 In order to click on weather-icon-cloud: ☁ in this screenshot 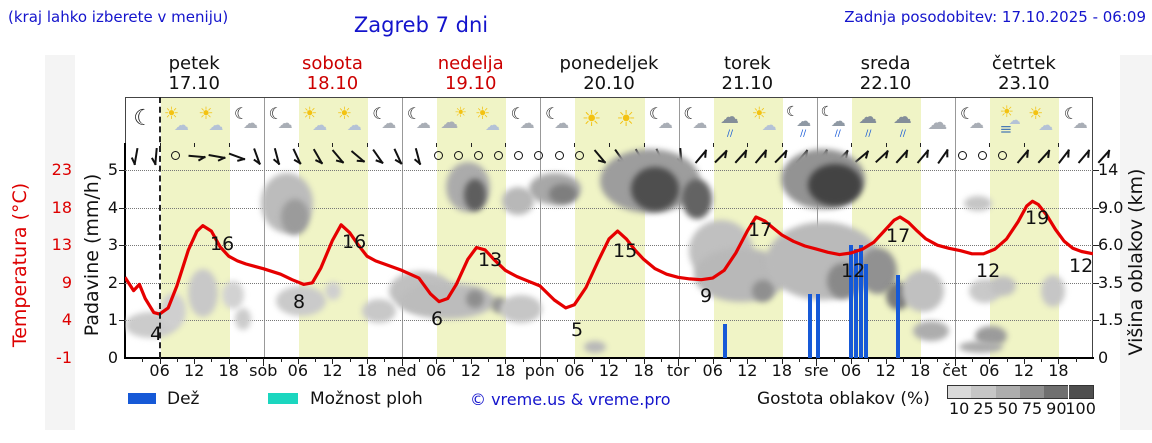, I will do `click(938, 121)`.